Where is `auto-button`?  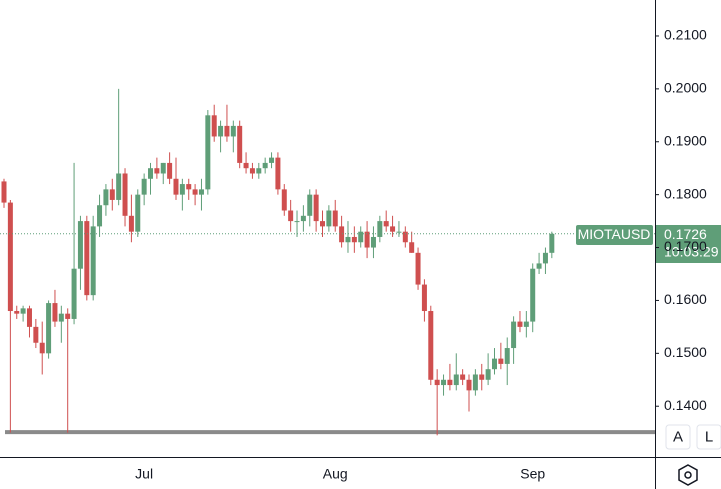
auto-button is located at coordinates (678, 437).